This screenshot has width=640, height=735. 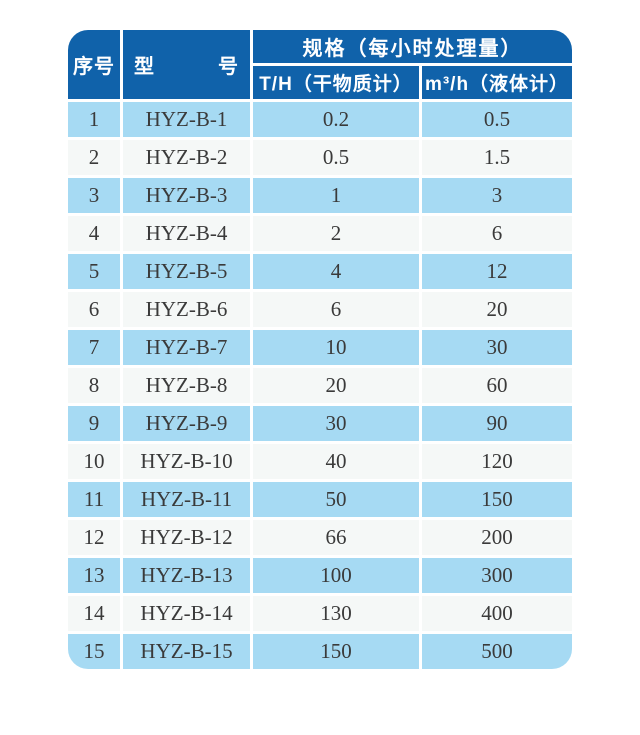 What do you see at coordinates (497, 82) in the screenshot?
I see `header-liquid: m³/h（液体计）` at bounding box center [497, 82].